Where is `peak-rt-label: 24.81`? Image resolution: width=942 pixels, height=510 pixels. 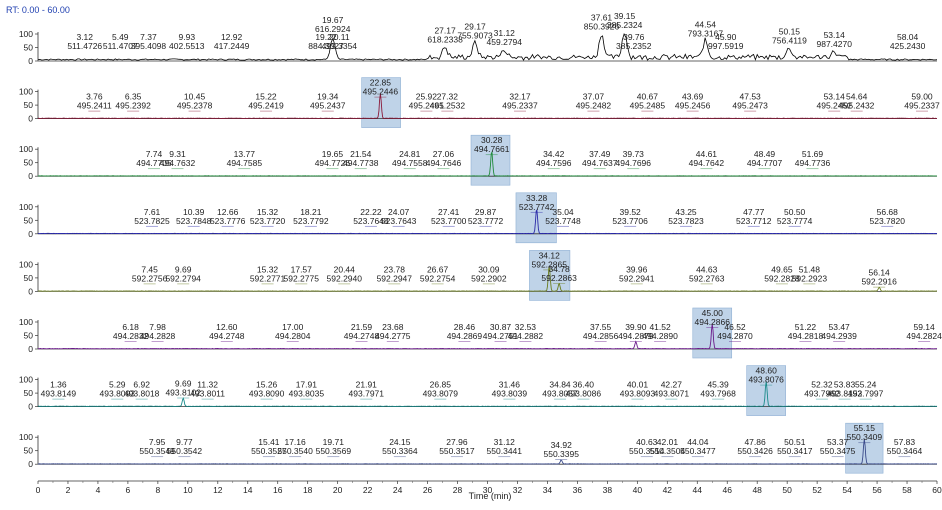 peak-rt-label: 24.81 is located at coordinates (410, 154).